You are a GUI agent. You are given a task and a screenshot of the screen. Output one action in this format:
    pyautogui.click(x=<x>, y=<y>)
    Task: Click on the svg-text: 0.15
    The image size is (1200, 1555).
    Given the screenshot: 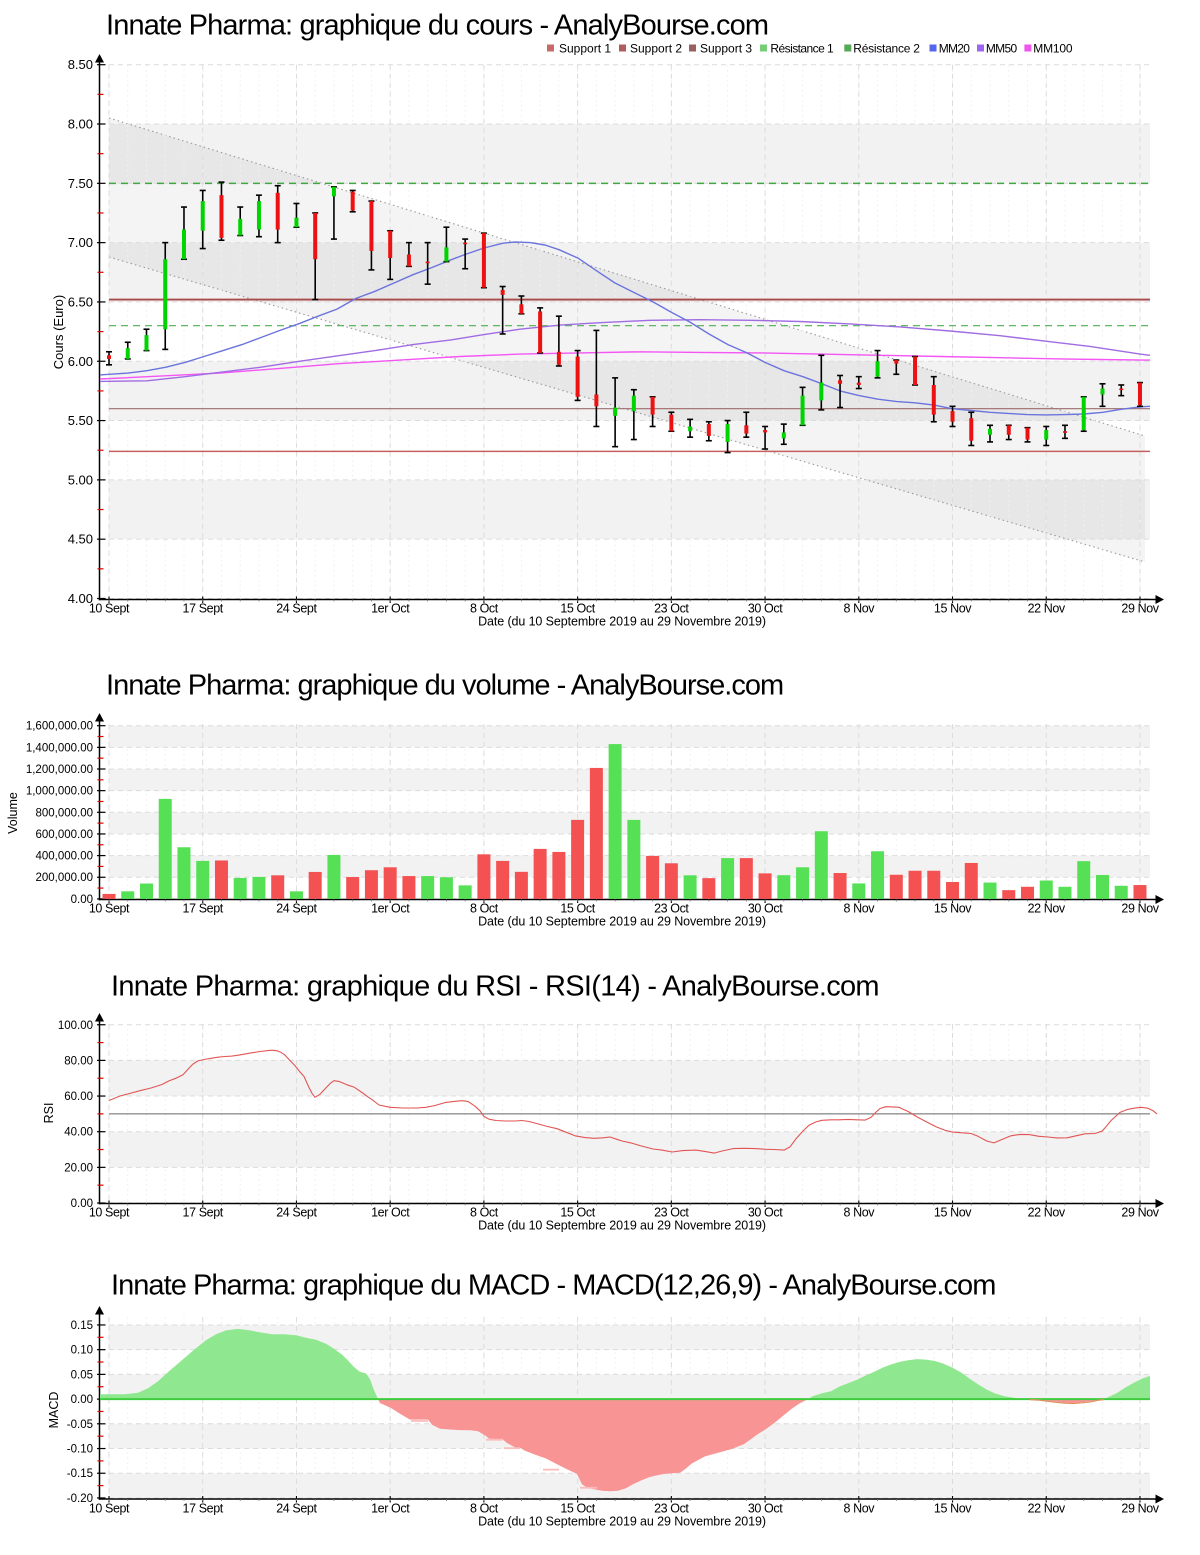 What is the action you would take?
    pyautogui.click(x=82, y=1326)
    